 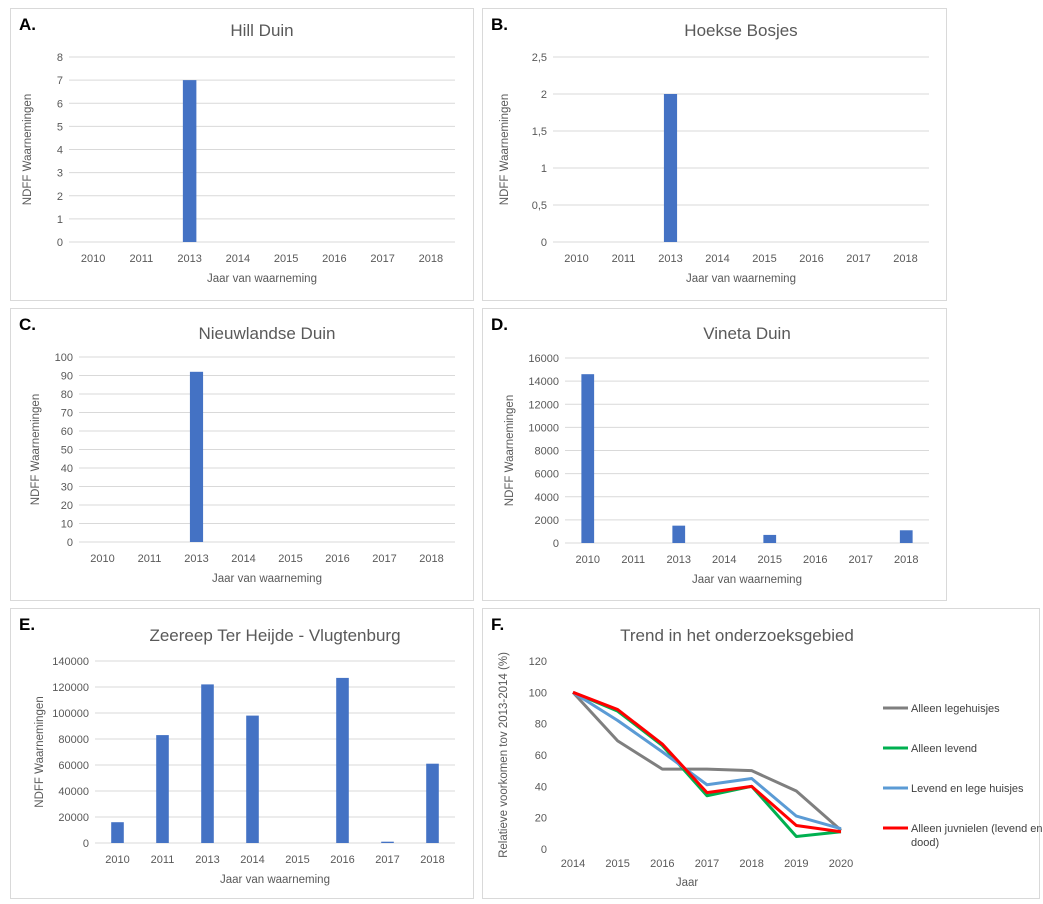 What do you see at coordinates (261, 30) in the screenshot?
I see `chart-title: Hill Duin` at bounding box center [261, 30].